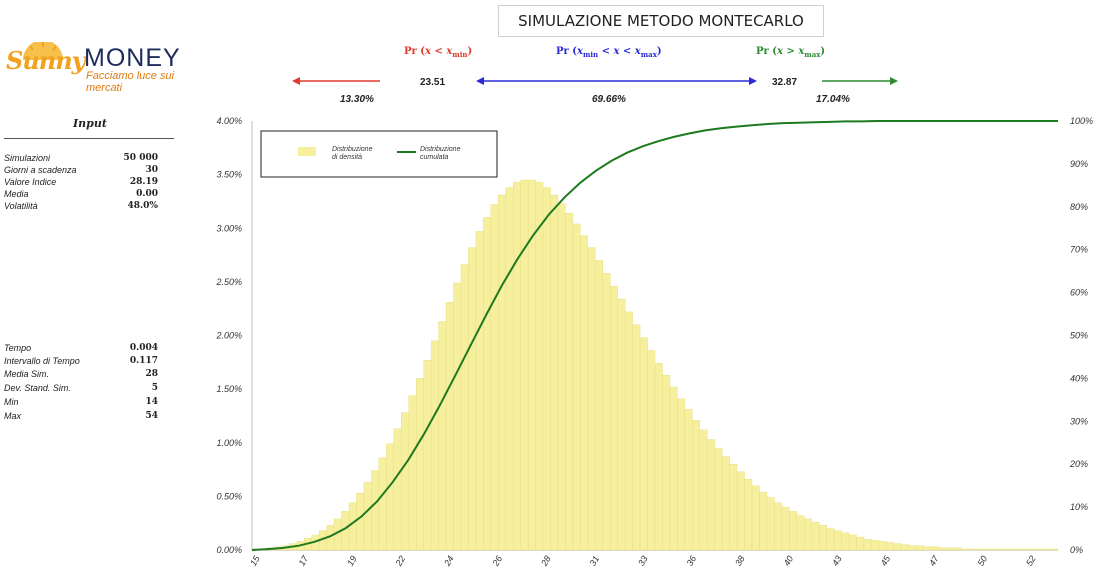 This screenshot has height=576, width=1098. What do you see at coordinates (13, 416) in the screenshot?
I see `stat-label: Max` at bounding box center [13, 416].